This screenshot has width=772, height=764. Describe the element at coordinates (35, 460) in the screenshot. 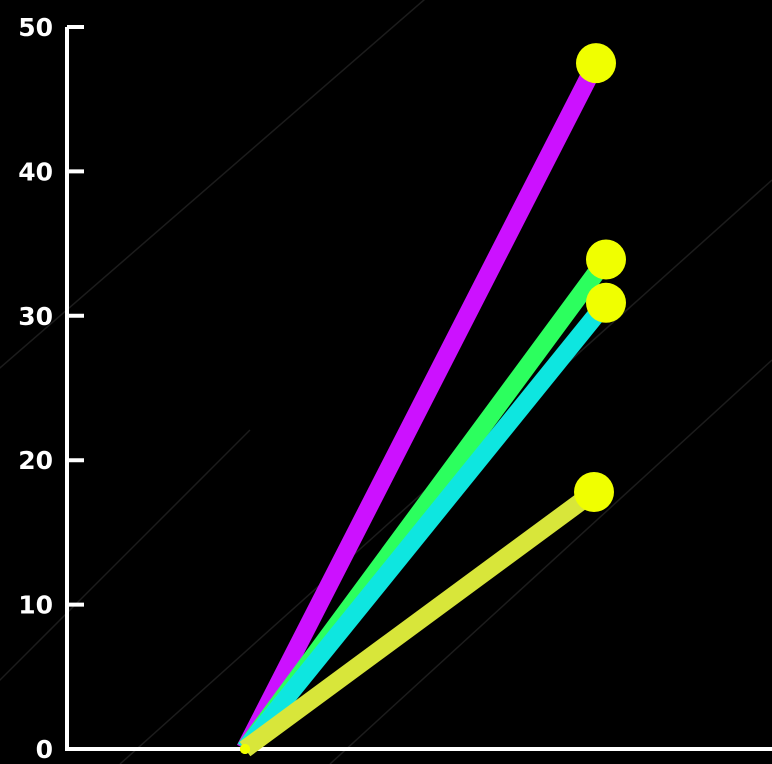

I see `y-tick-label: 20` at that location.